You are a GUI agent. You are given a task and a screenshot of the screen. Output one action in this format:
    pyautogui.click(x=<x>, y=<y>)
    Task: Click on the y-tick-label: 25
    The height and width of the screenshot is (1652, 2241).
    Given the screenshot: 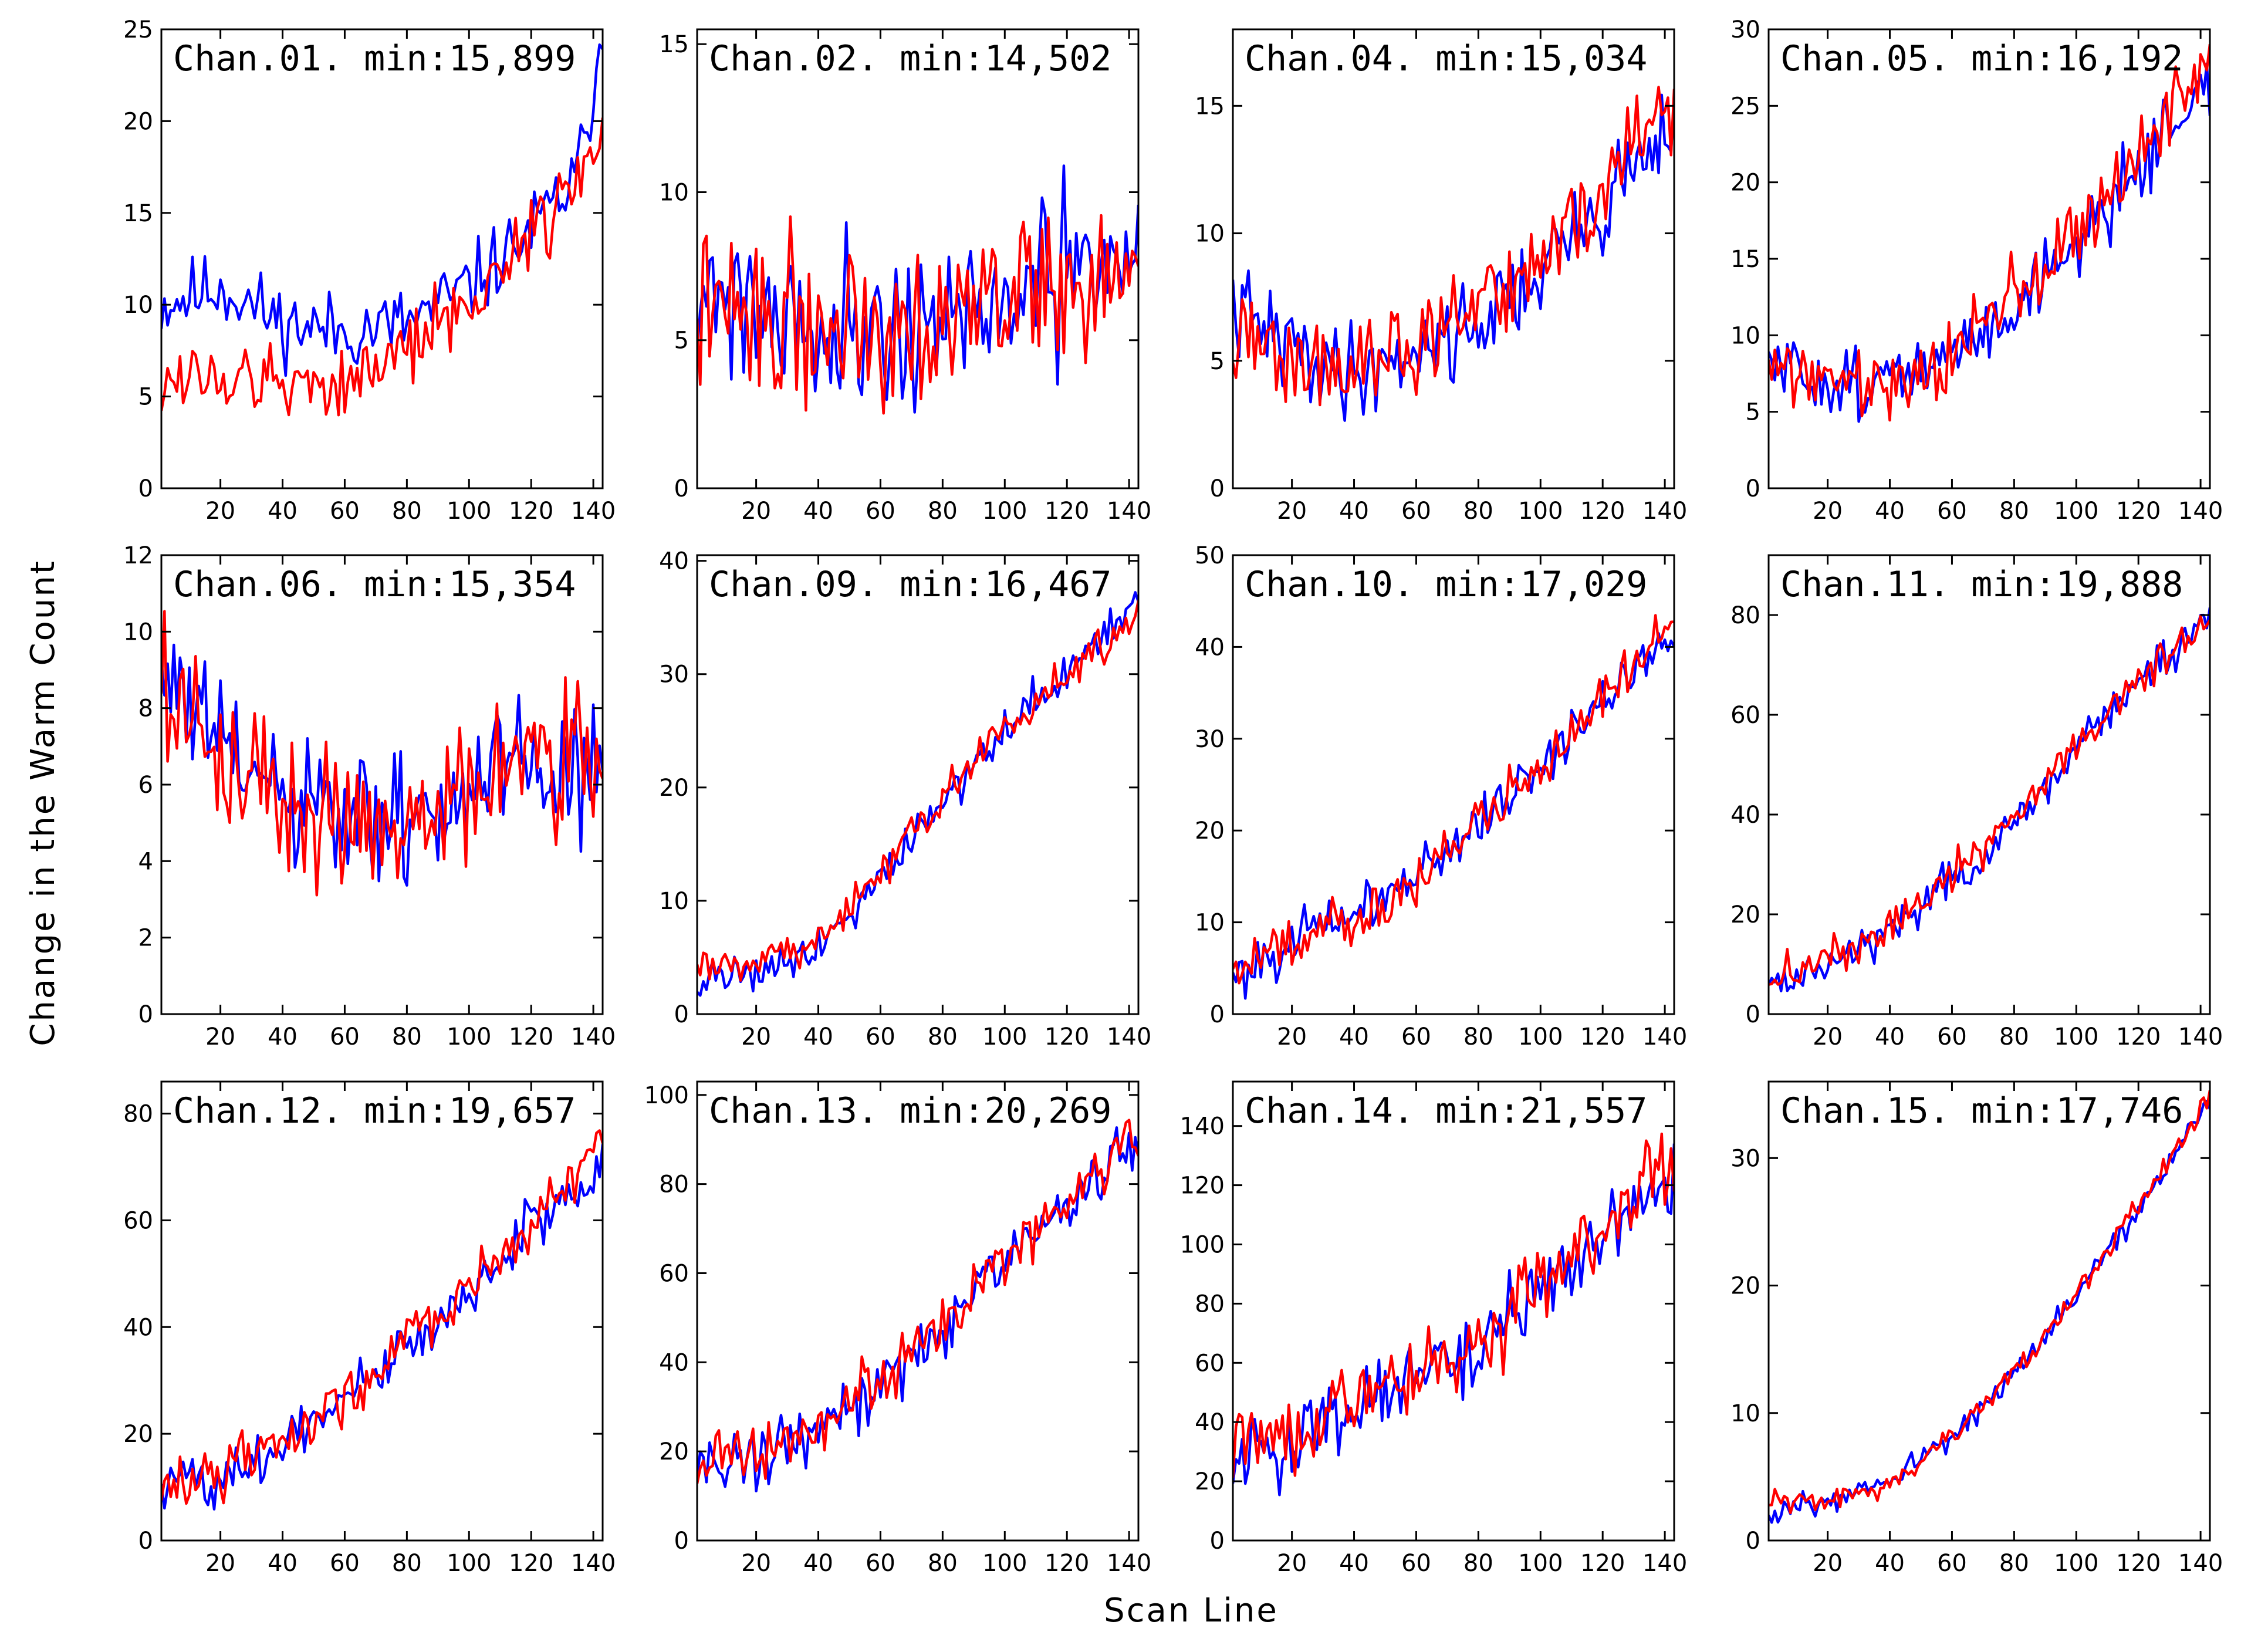 What is the action you would take?
    pyautogui.click(x=1745, y=106)
    